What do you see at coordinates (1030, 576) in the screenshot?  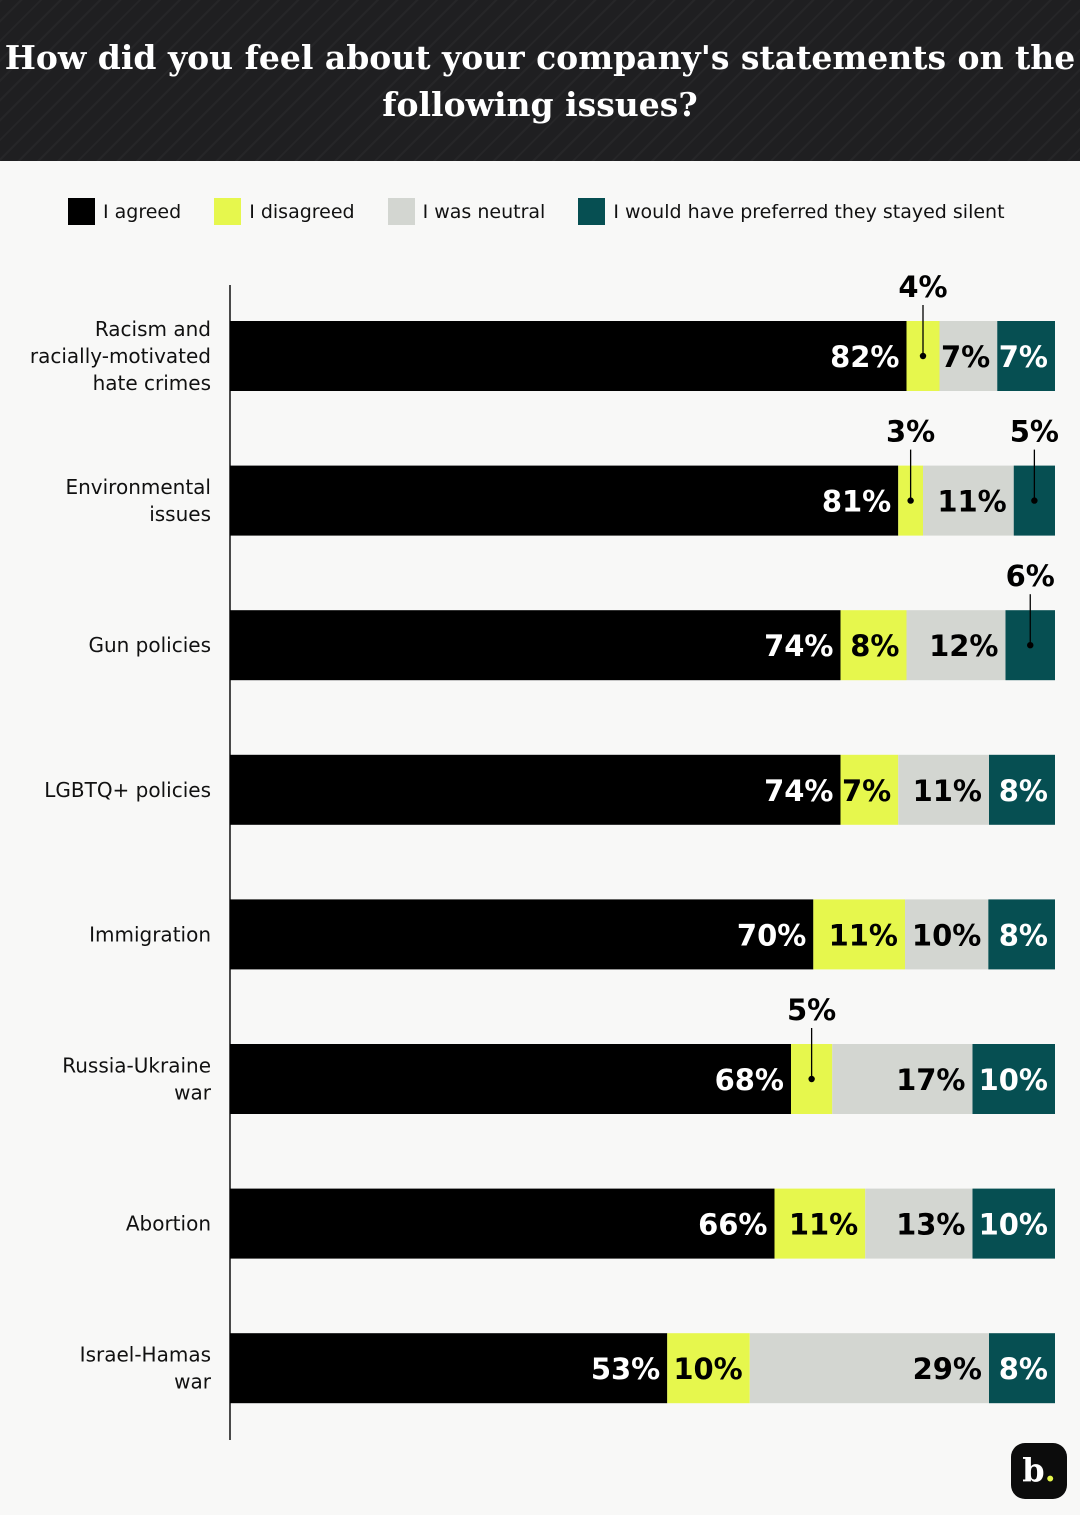 I see `data-label-callout: 6%` at bounding box center [1030, 576].